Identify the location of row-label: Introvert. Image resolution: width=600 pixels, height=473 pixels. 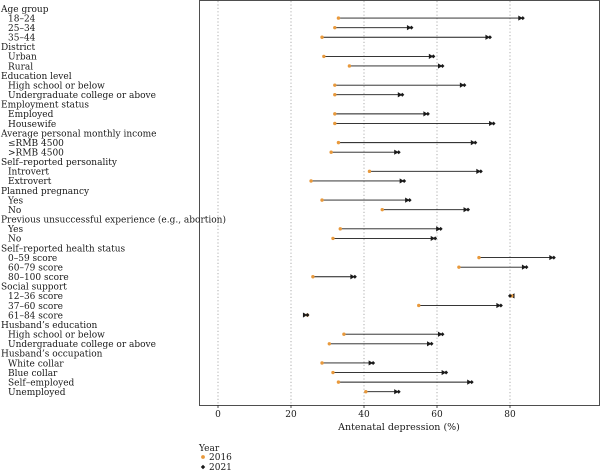
(28, 173).